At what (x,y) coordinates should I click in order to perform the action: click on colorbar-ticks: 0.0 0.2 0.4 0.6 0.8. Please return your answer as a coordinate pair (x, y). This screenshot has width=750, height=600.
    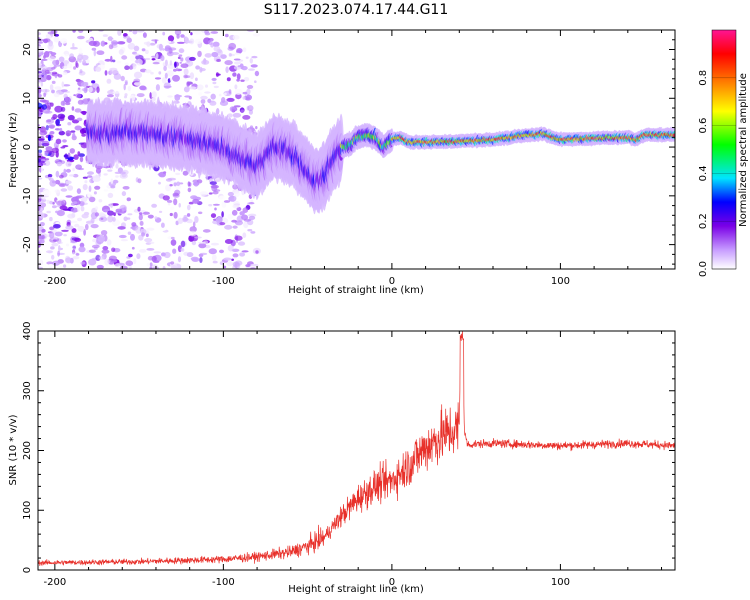
    Looking at the image, I should click on (717, 173).